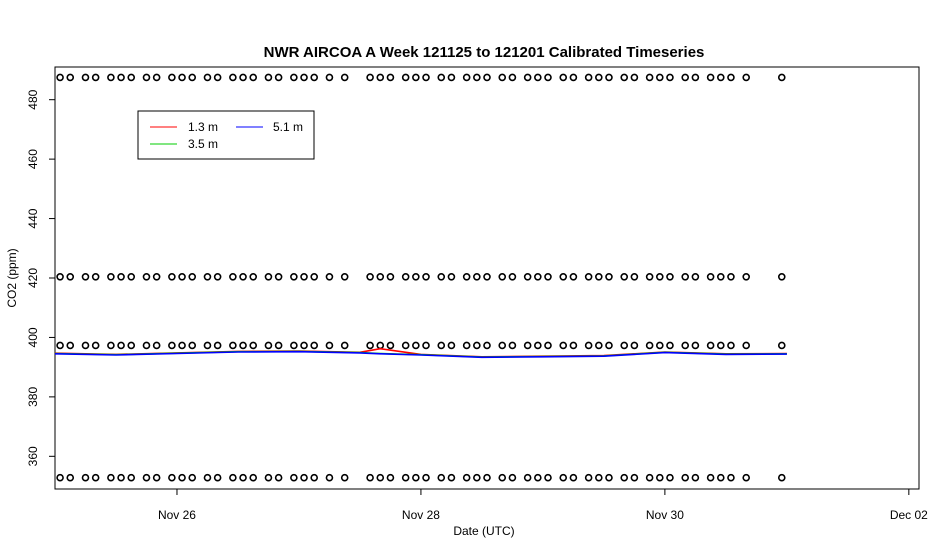 This screenshot has height=540, width=936. Describe the element at coordinates (294, 477) in the screenshot. I see `ref-point-352.8-19` at that location.